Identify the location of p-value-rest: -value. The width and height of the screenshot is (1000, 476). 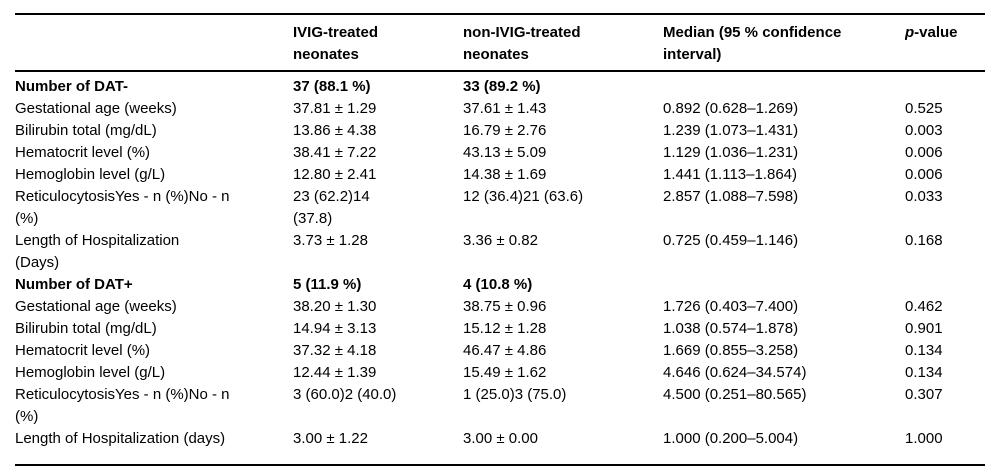
(936, 32).